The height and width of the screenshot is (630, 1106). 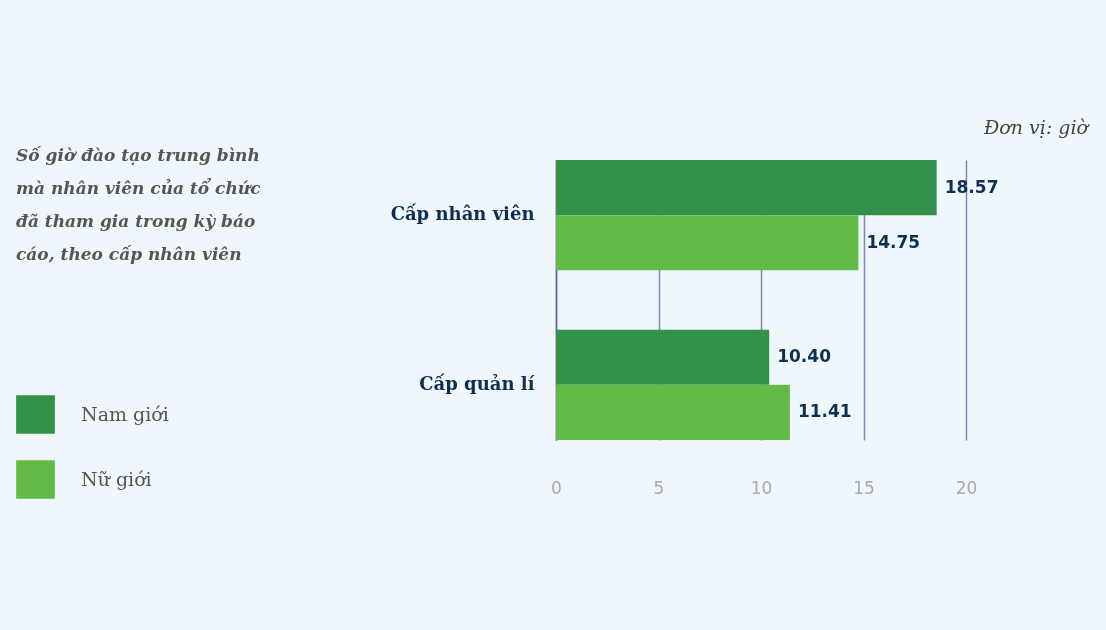 I want to click on x-tick-label: 15, so click(x=864, y=487).